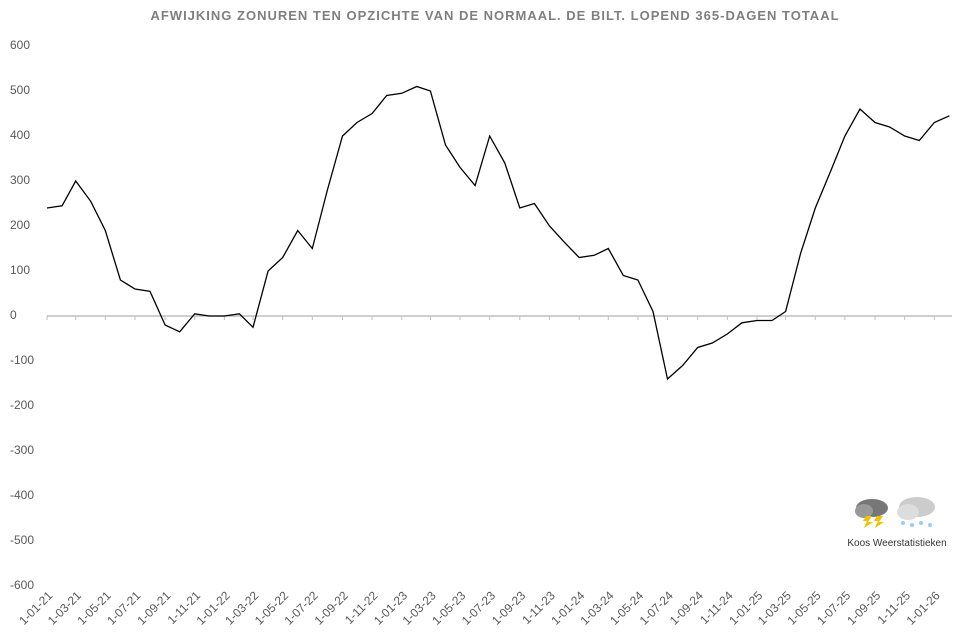 This screenshot has width=977, height=639. What do you see at coordinates (22, 450) in the screenshot?
I see `y-tick-label: -300` at bounding box center [22, 450].